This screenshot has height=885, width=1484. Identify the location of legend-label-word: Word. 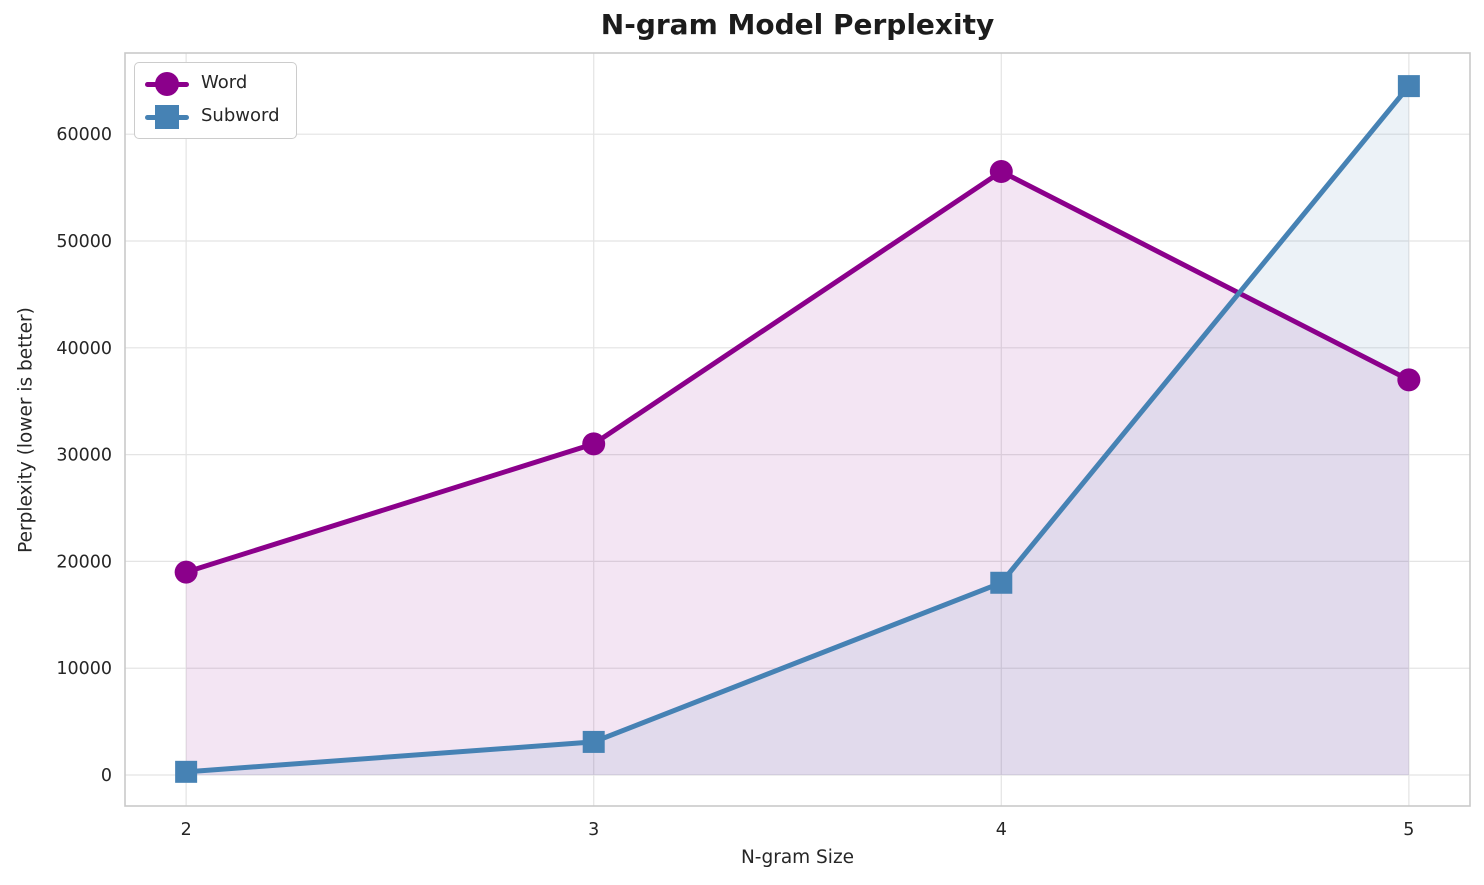
(224, 82).